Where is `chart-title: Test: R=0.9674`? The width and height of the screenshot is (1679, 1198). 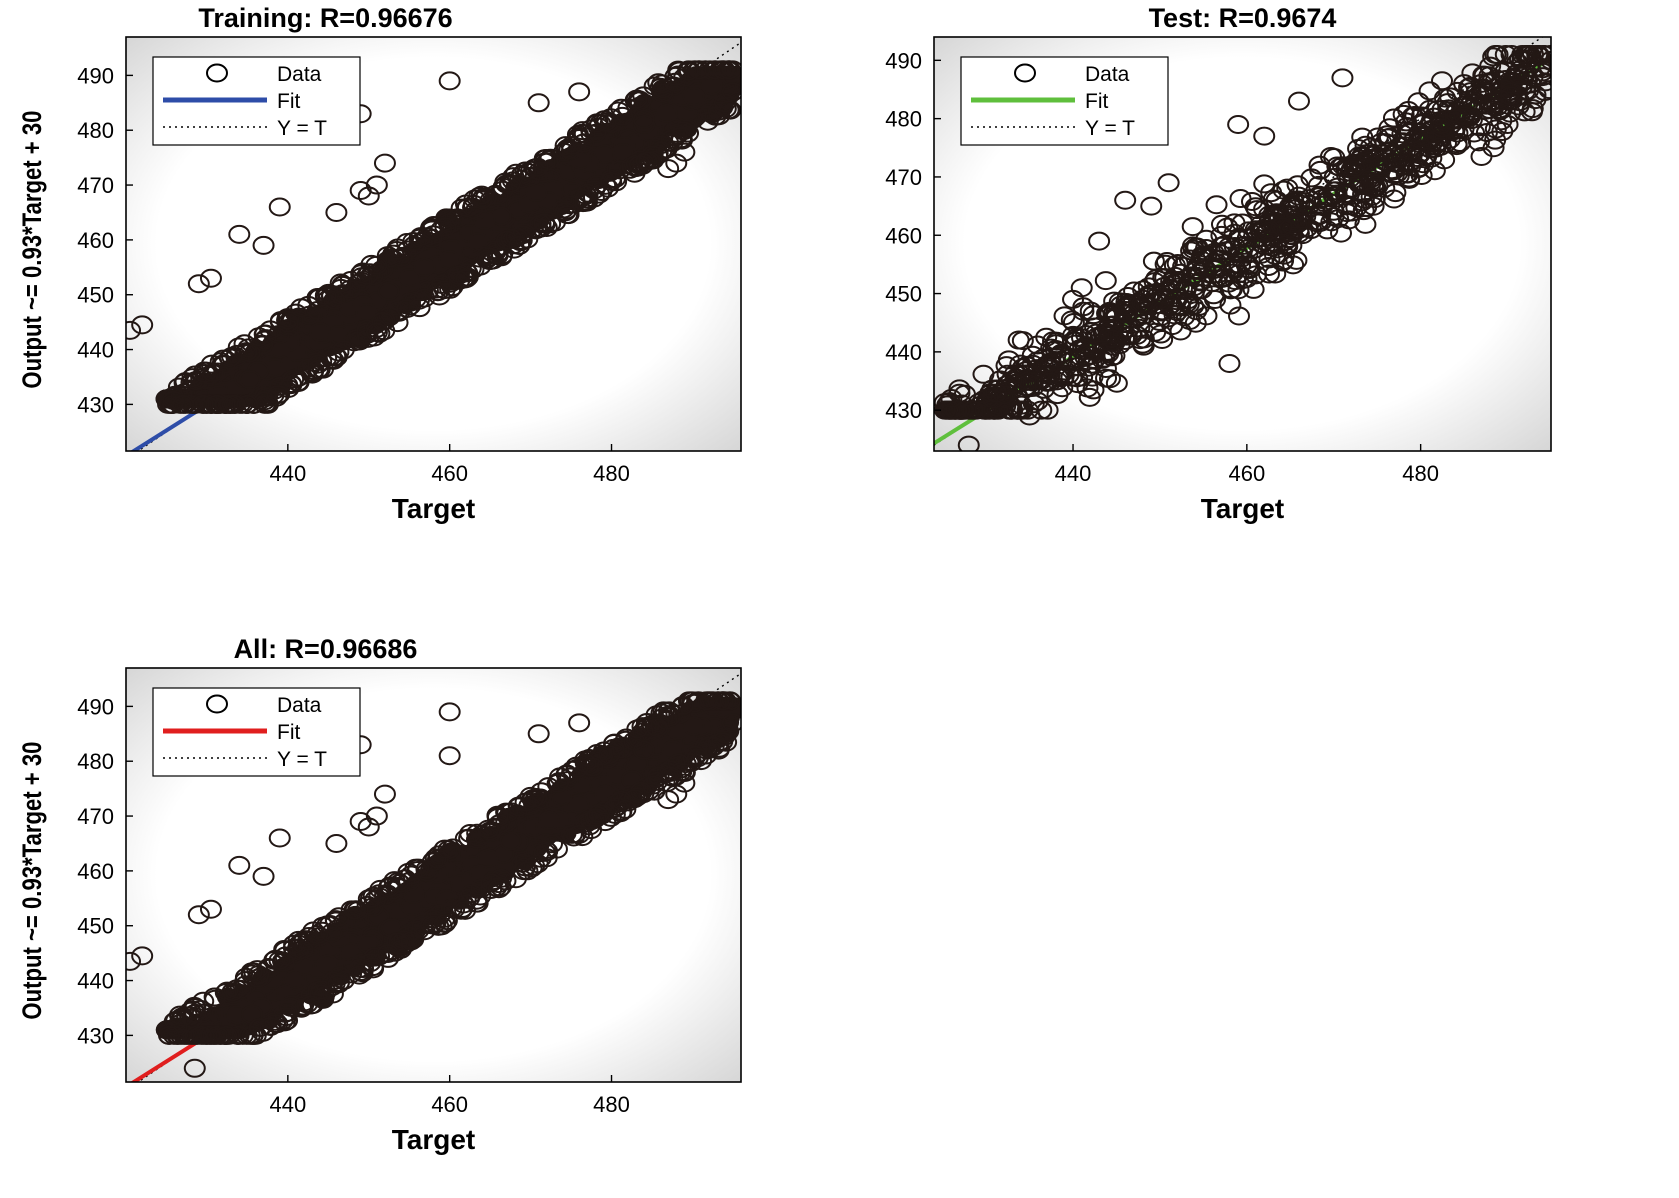
chart-title: Test: R=0.9674 is located at coordinates (1243, 18).